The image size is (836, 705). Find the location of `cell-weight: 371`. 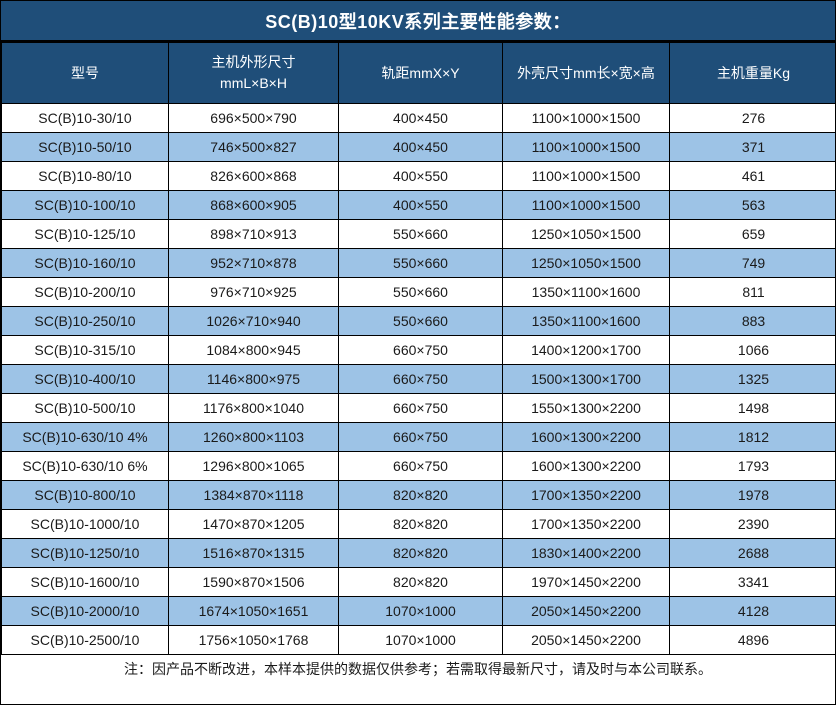

cell-weight: 371 is located at coordinates (752, 147).